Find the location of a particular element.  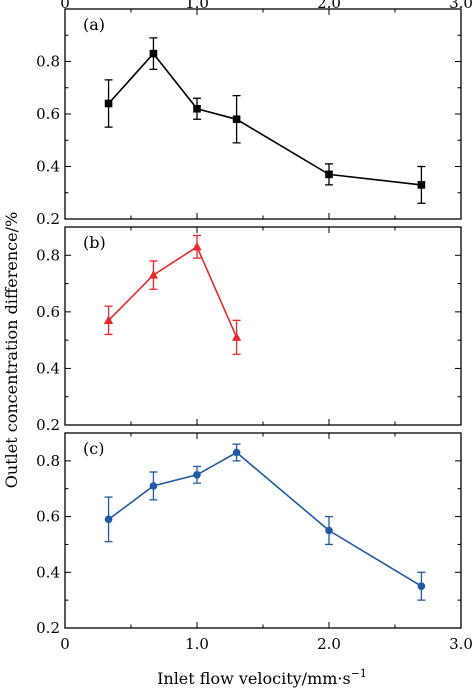

panel-label: (a) is located at coordinates (94, 24).